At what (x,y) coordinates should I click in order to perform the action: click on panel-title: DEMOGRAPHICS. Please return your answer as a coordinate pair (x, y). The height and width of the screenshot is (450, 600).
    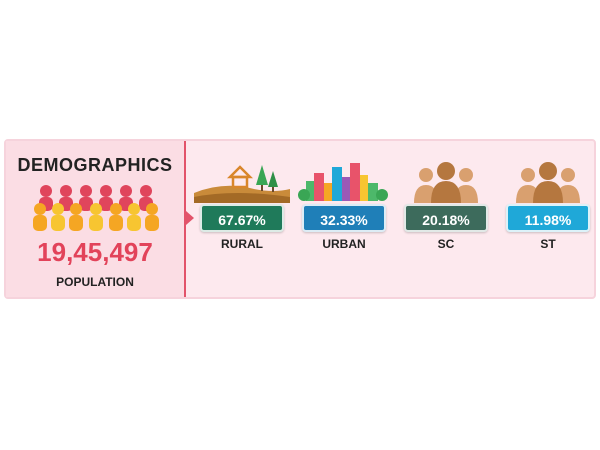
    Looking at the image, I should click on (95, 165).